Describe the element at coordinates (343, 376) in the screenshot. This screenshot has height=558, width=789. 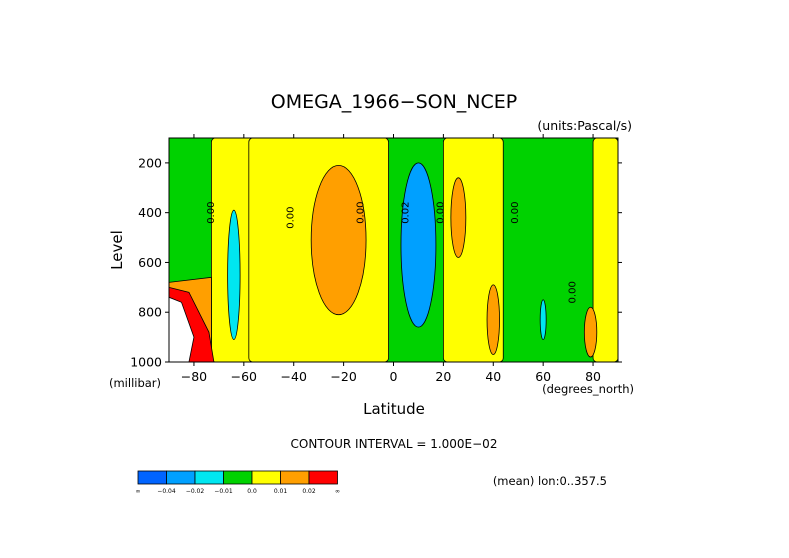
I see `x-tick-label-3: −20` at that location.